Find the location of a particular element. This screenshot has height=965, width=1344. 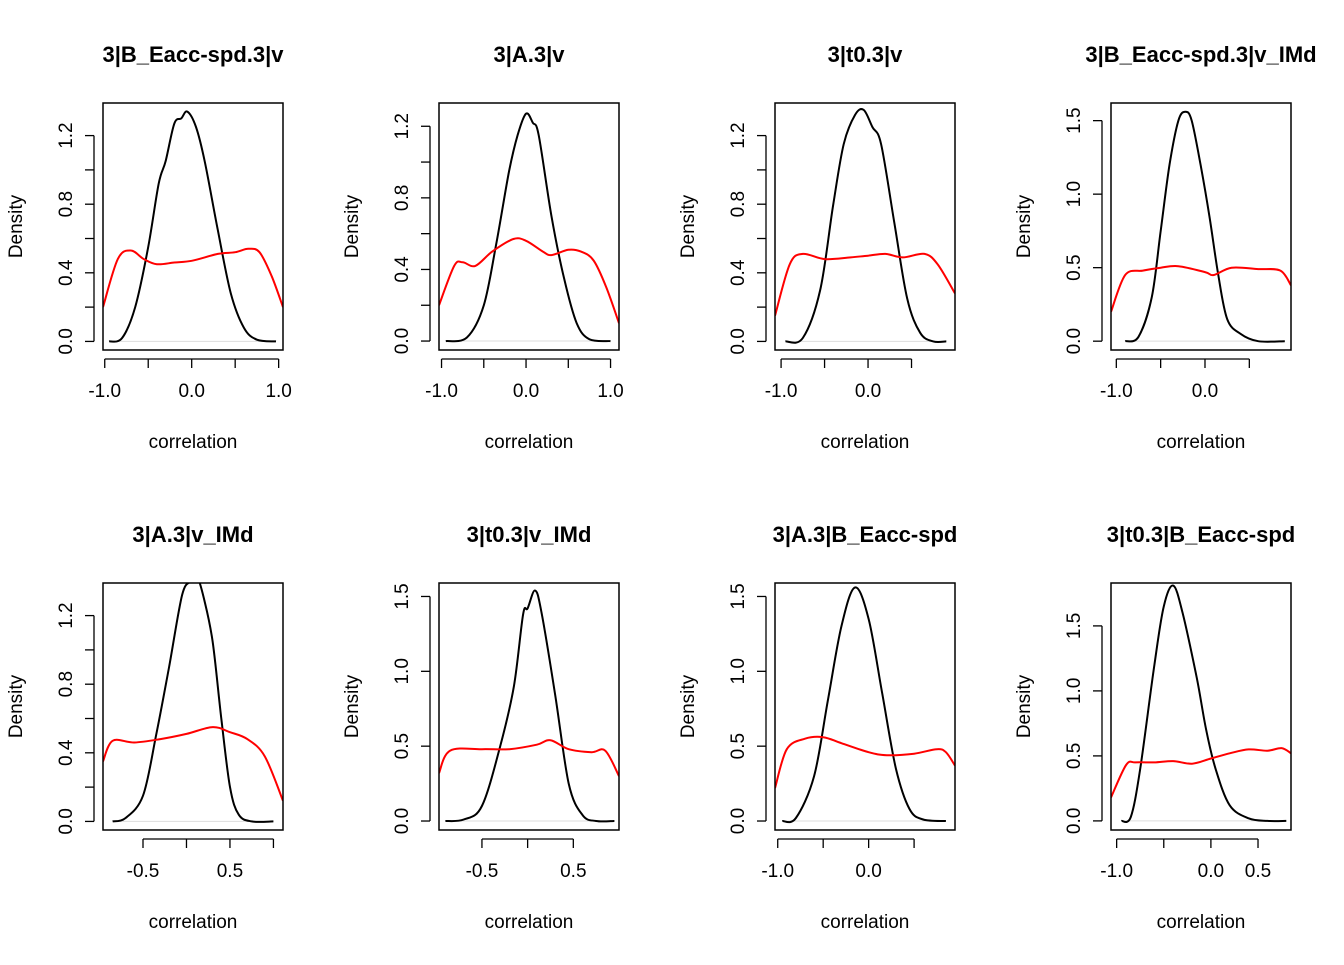

panel-title: 3|t0.3|v is located at coordinates (865, 54).